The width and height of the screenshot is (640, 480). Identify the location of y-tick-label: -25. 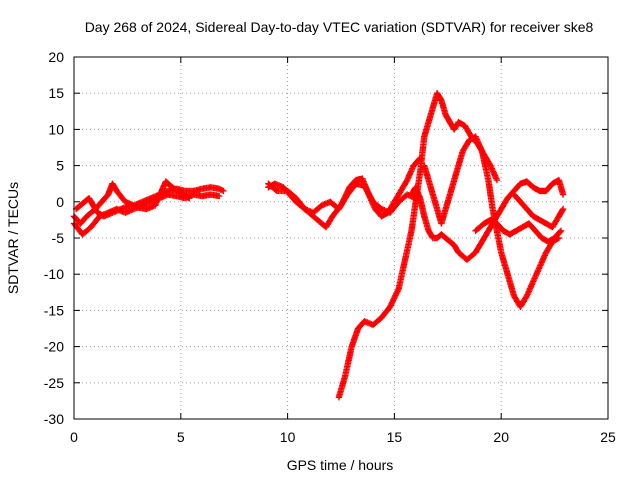
(54, 383).